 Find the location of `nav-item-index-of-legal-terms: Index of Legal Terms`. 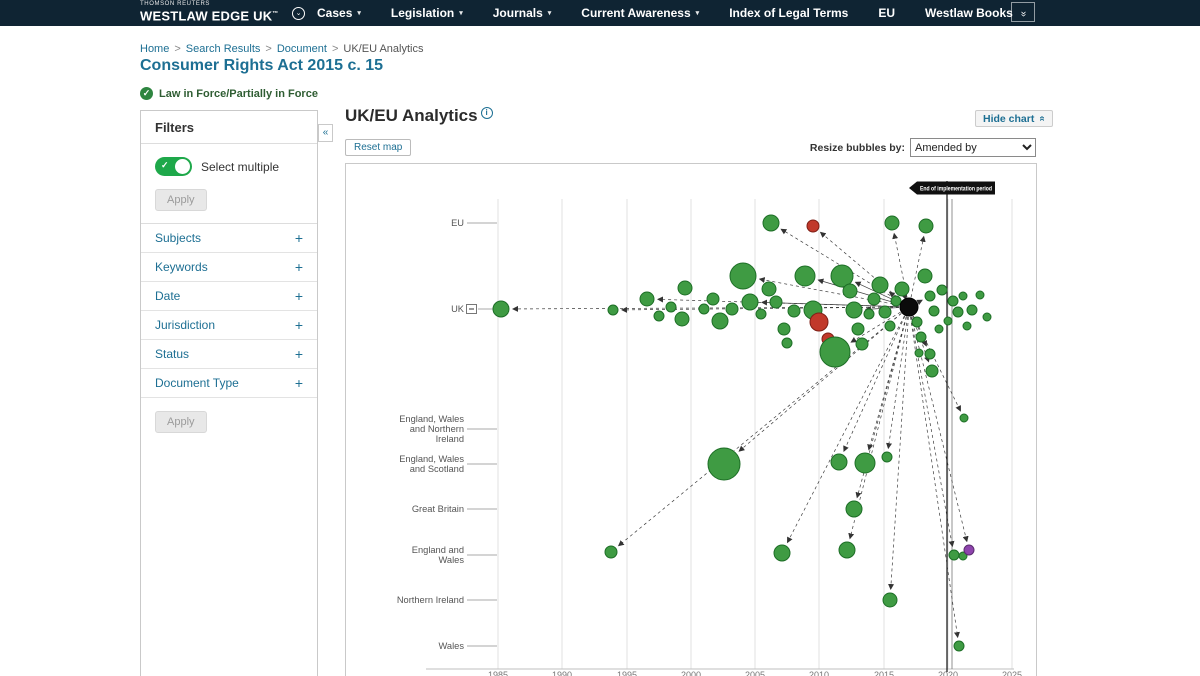

nav-item-index-of-legal-terms: Index of Legal Terms is located at coordinates (788, 13).